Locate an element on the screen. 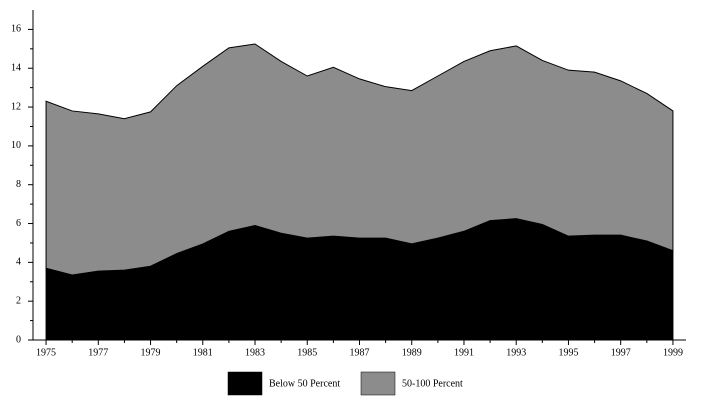 This screenshot has width=708, height=398. y-tick-label: 6 is located at coordinates (18, 223).